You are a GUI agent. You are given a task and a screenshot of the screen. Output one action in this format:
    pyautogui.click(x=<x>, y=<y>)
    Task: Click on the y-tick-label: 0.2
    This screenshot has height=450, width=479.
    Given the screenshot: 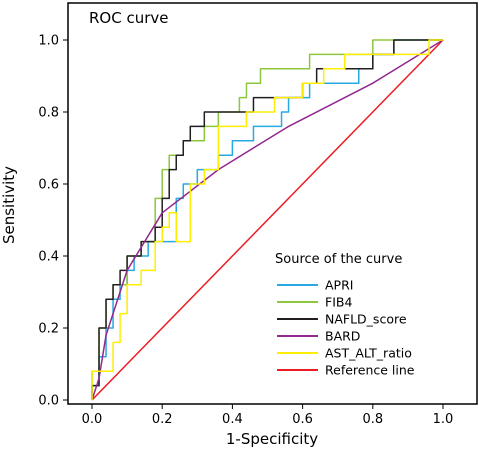 What is the action you would take?
    pyautogui.click(x=48, y=329)
    